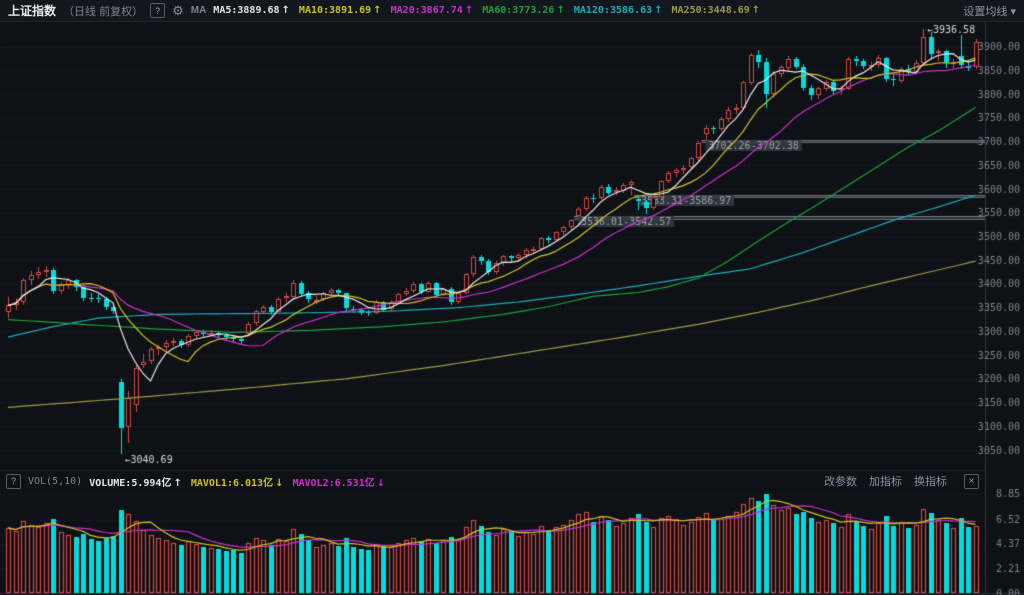 The image size is (1024, 595). Describe the element at coordinates (840, 482) in the screenshot. I see `indicator-action-button: 改参数` at that location.